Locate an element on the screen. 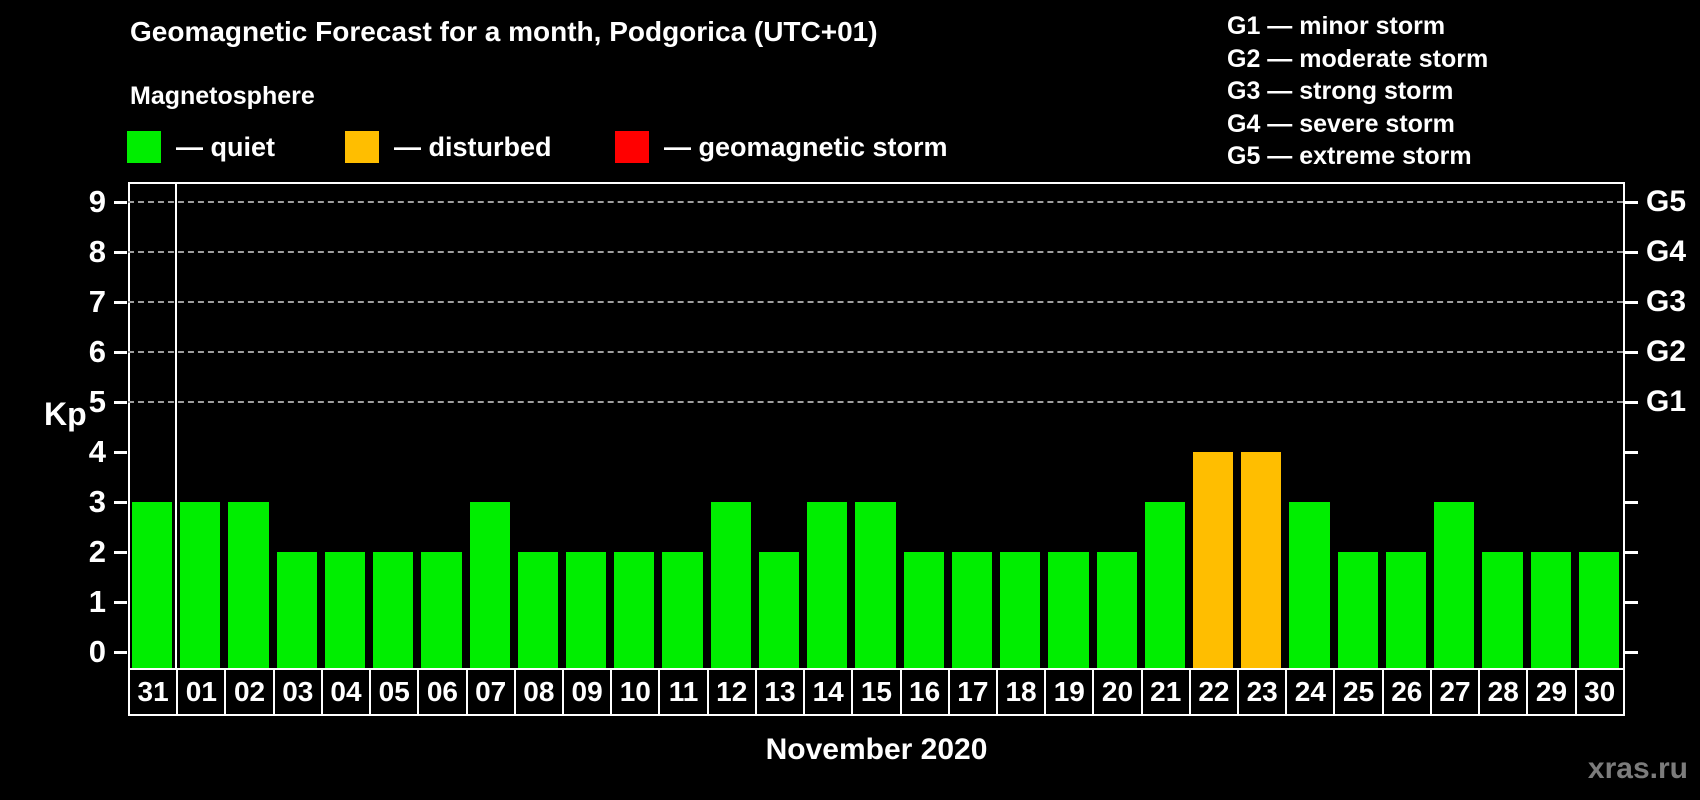 The height and width of the screenshot is (800, 1700). day-label-cell: 18 is located at coordinates (1019, 692).